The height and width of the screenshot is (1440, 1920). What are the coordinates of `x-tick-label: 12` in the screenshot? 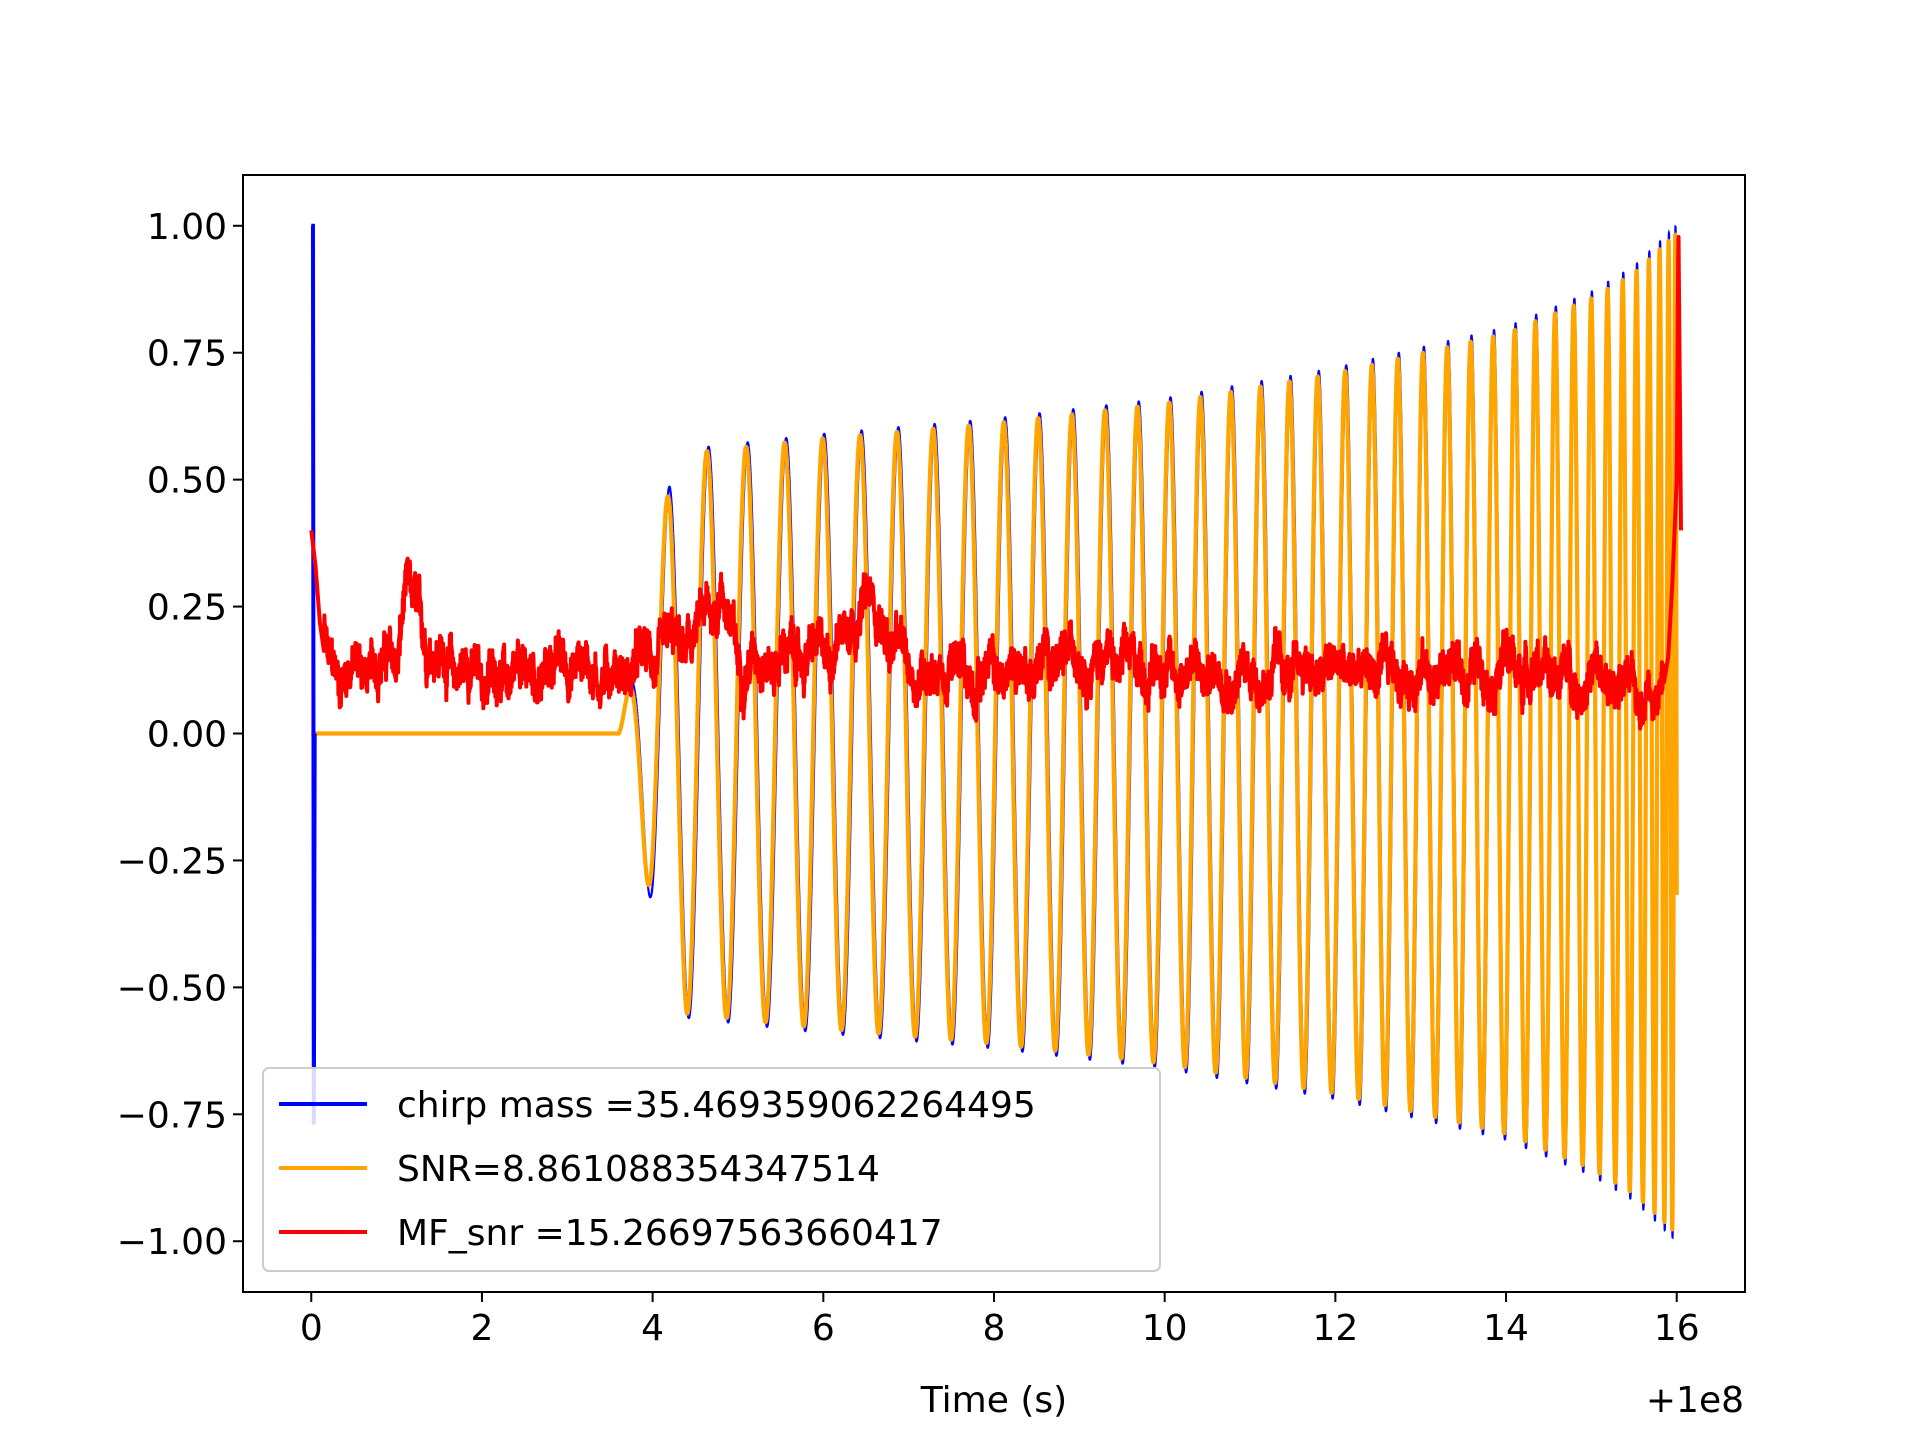 It's located at (1335, 1328).